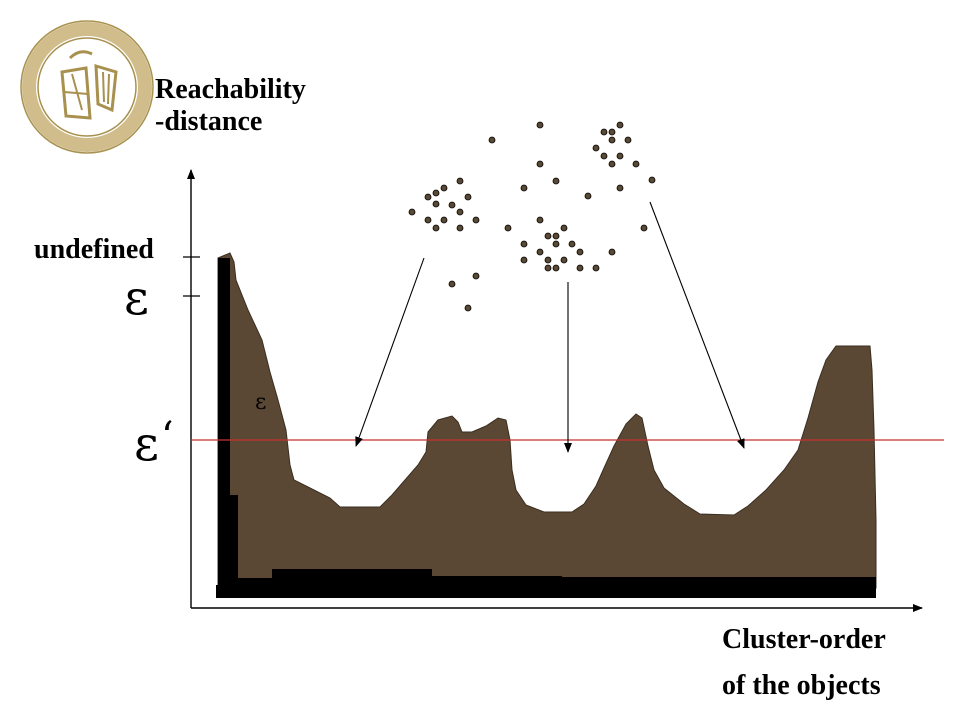  I want to click on x-axis-label-line2: of the objects, so click(801, 685).